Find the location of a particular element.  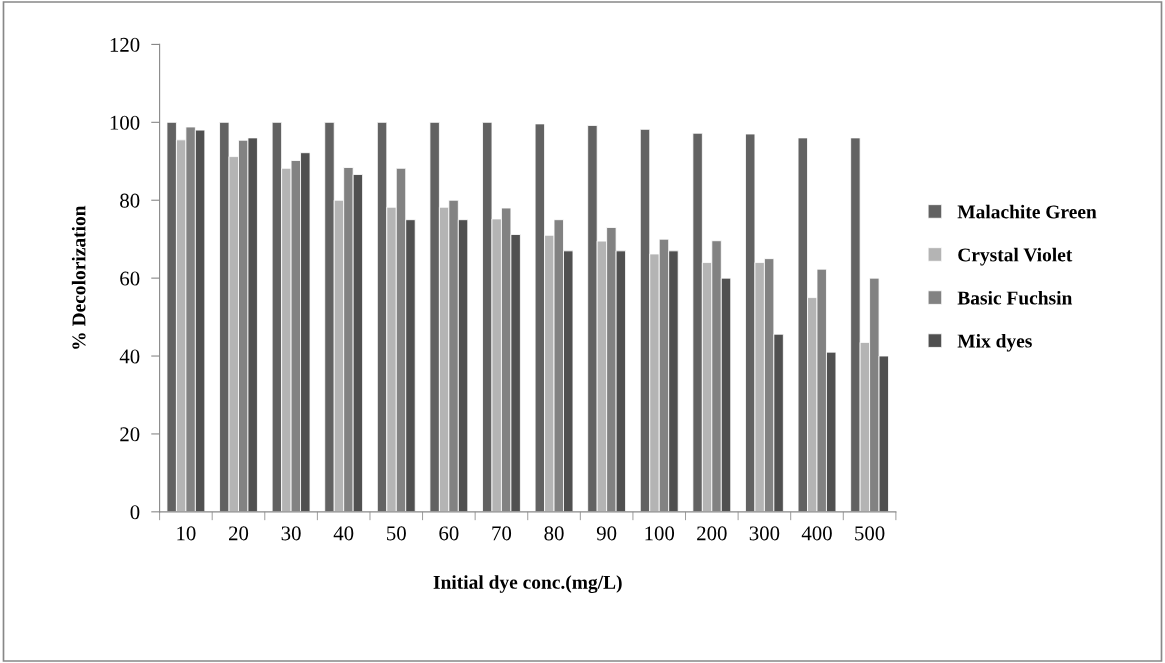

y-tick-label: 80 is located at coordinates (130, 200).